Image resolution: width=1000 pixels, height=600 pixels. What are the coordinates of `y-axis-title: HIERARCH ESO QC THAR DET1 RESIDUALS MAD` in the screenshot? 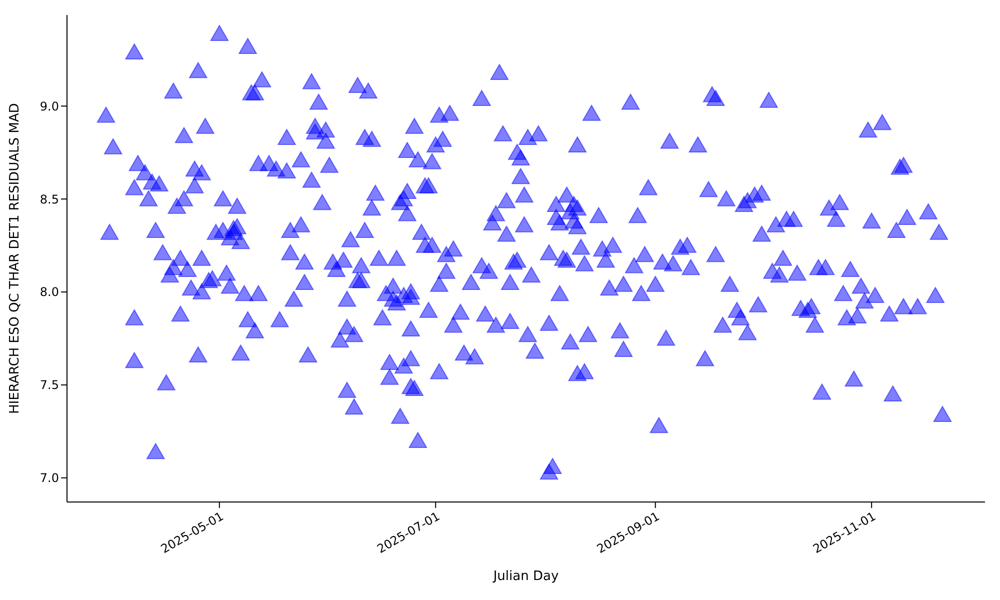 It's located at (15, 258).